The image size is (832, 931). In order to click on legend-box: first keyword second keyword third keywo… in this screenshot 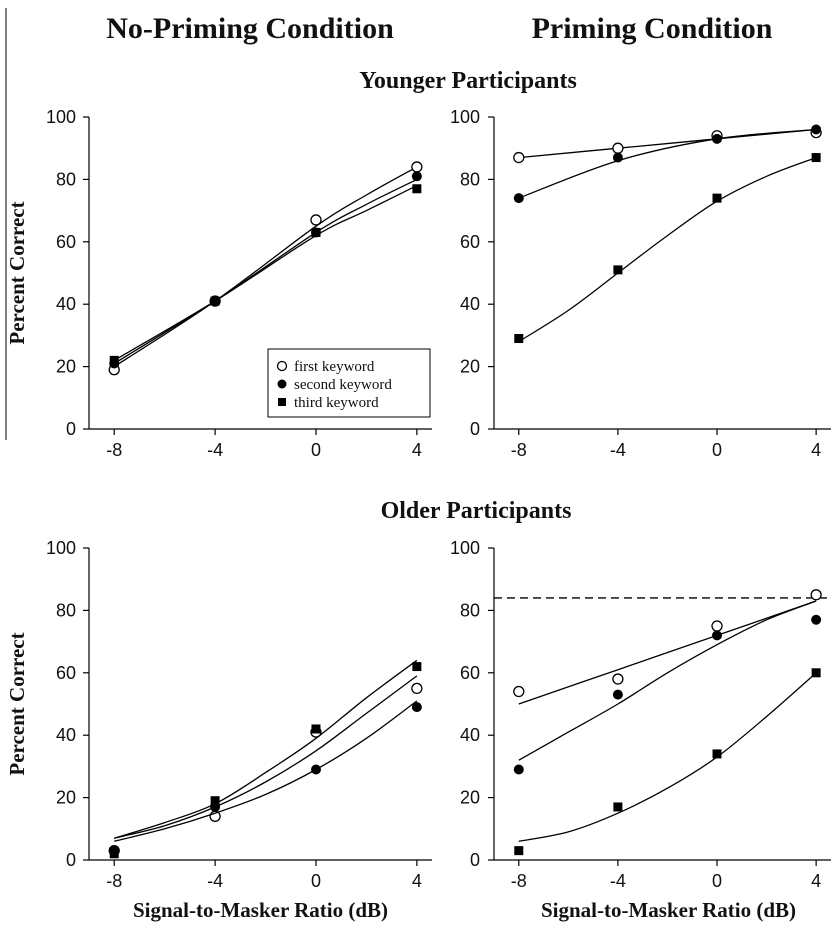, I will do `click(349, 383)`.